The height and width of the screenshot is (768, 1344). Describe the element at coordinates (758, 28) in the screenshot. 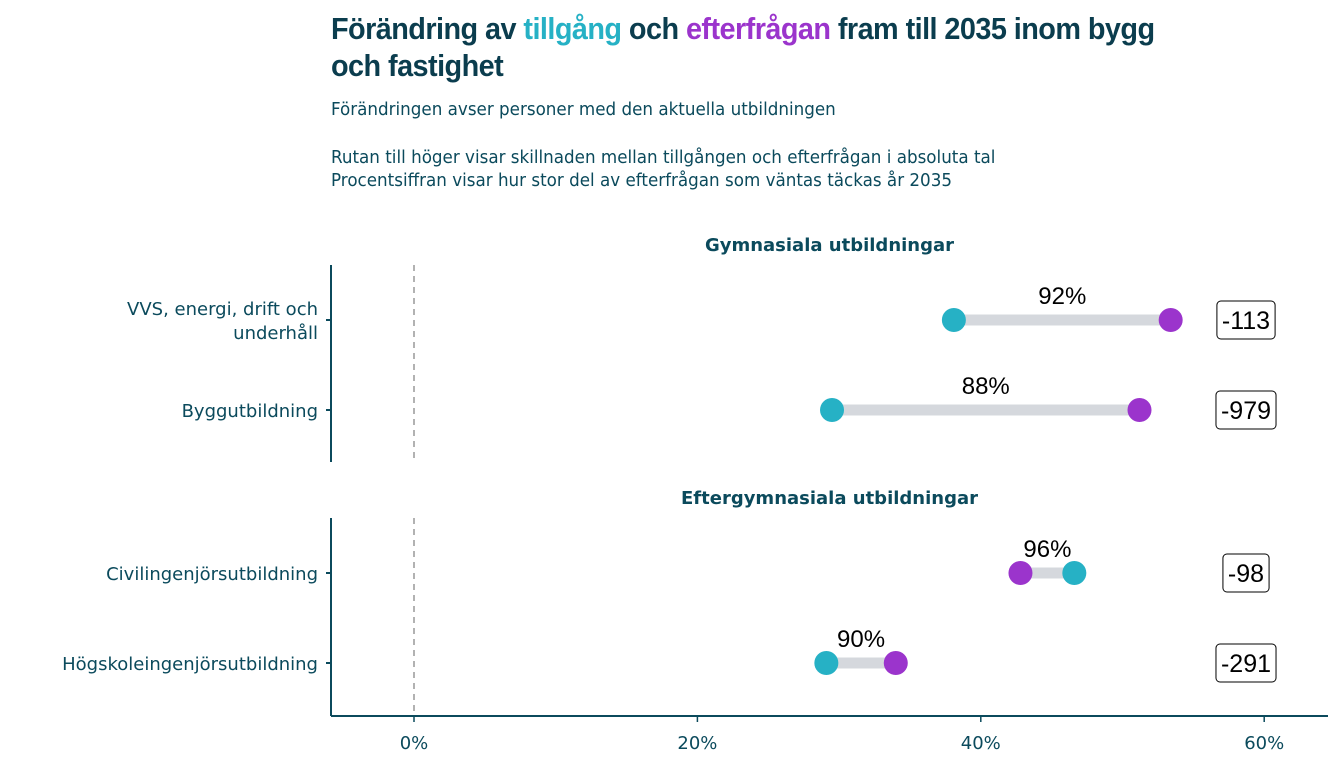

I see `title-demand-word: efterfrågan` at that location.